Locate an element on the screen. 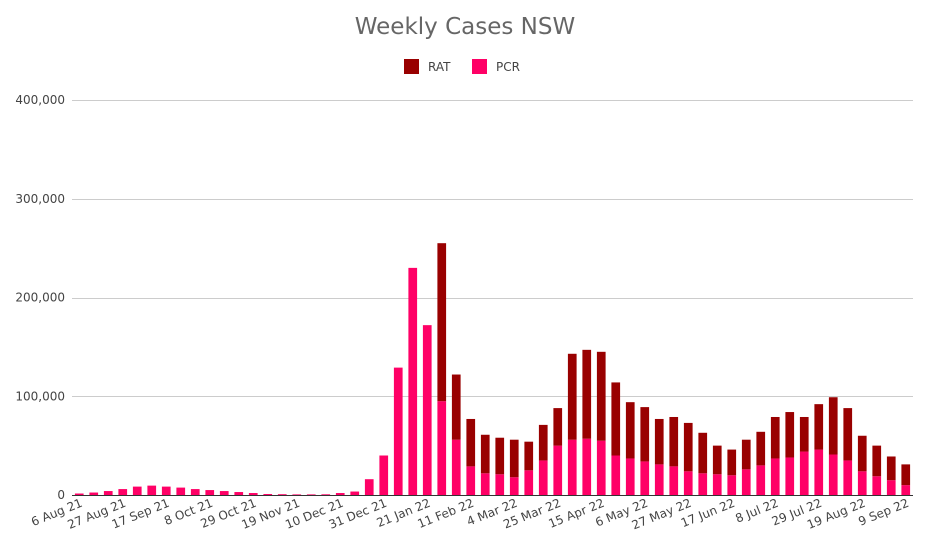  y-tick-label: 300,000 is located at coordinates (40, 199).